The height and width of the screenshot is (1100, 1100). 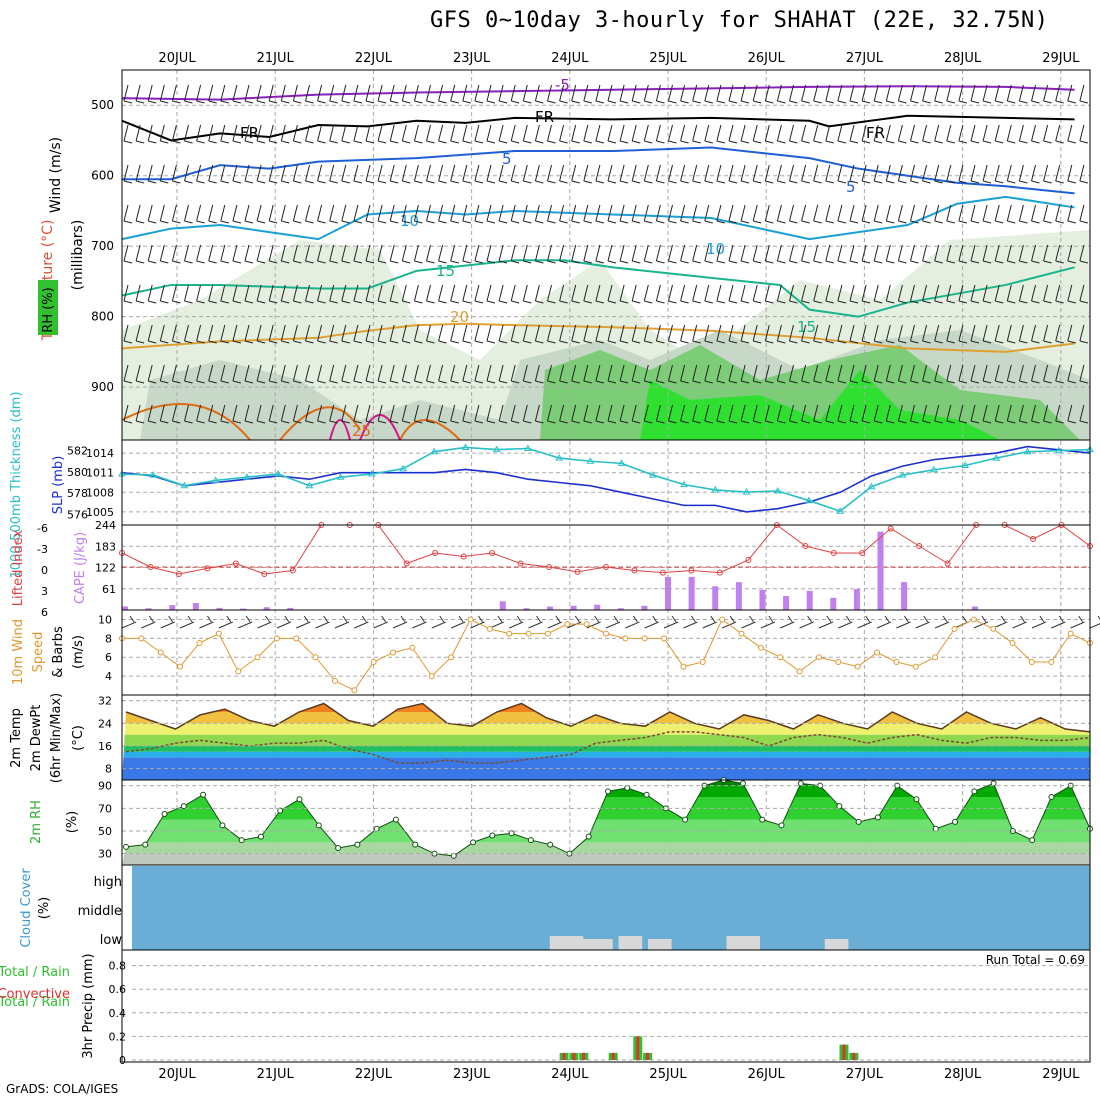 What do you see at coordinates (44, 908) in the screenshot?
I see `ylabel-cloud-unit: (%)` at bounding box center [44, 908].